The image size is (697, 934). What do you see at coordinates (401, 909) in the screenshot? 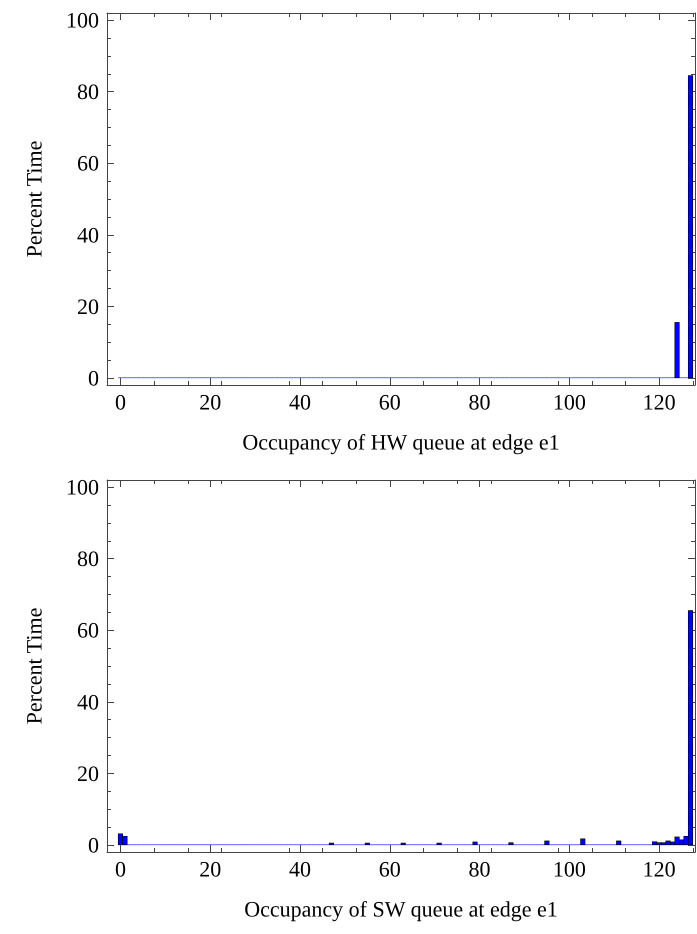
I see `x-axis-title: Occupancy of SW queue at edge e1` at bounding box center [401, 909].